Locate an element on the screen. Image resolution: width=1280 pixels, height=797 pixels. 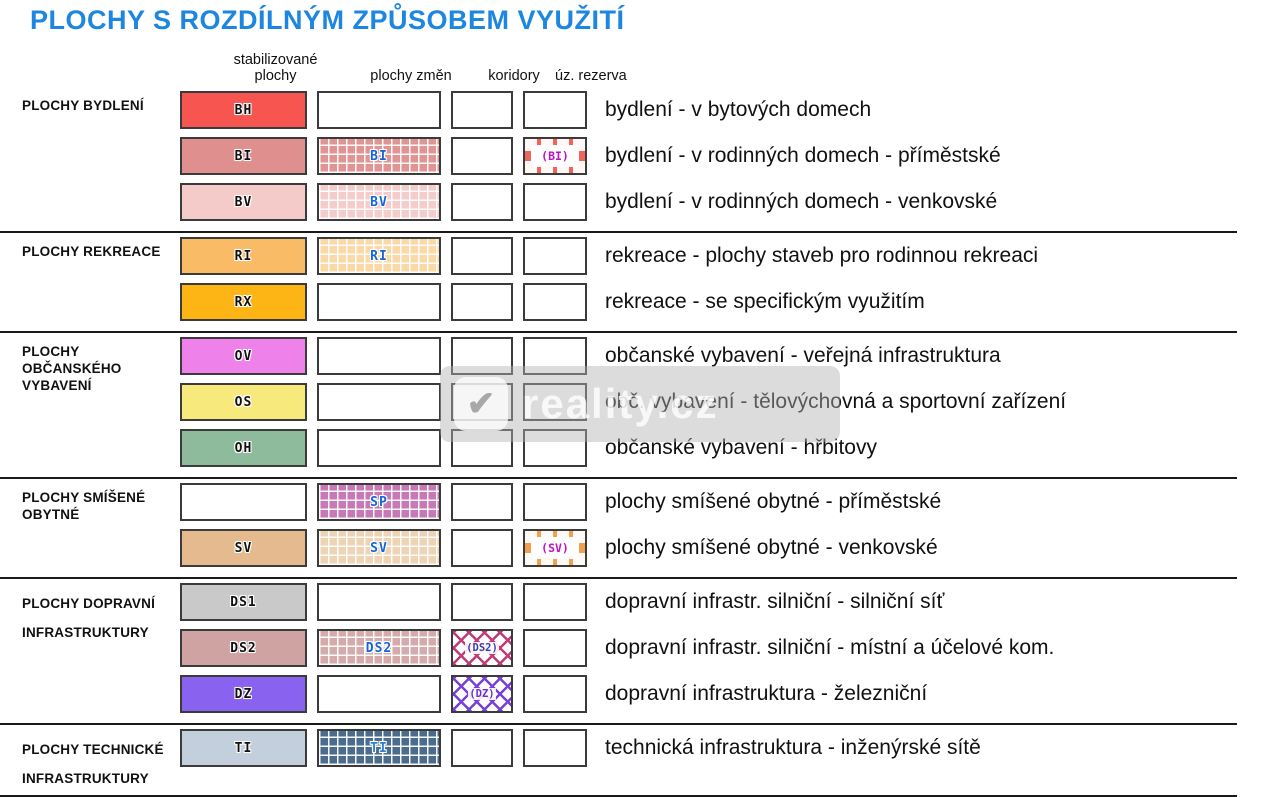
swatch-code-label: BI is located at coordinates (379, 156).